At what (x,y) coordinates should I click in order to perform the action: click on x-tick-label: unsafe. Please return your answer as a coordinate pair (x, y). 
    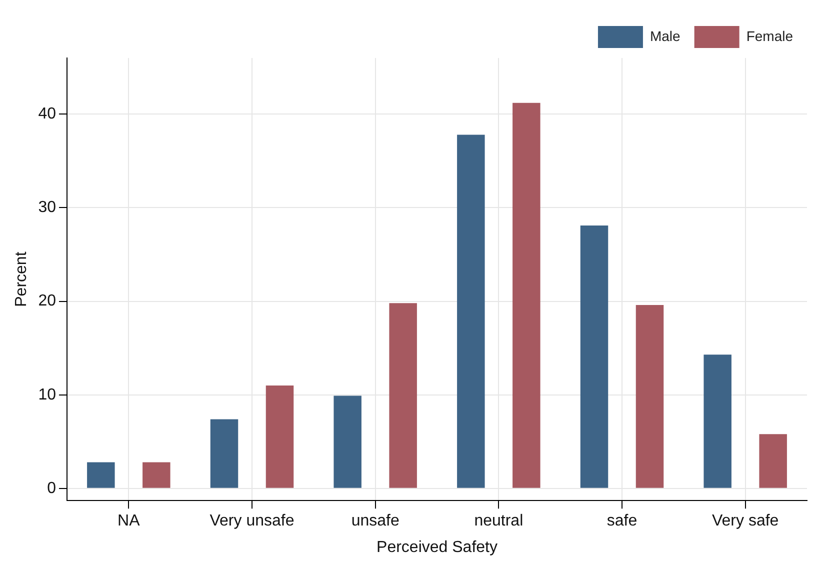
    Looking at the image, I should click on (375, 521).